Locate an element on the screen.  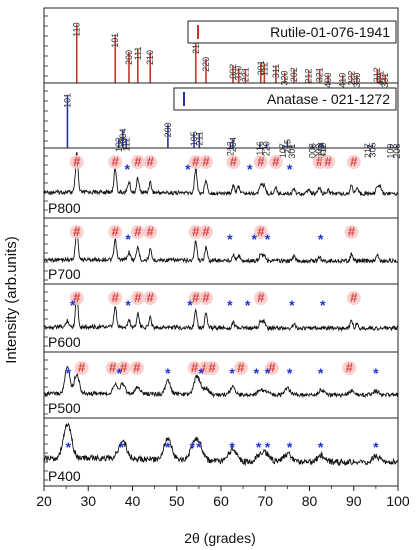
x-tick-label: 60 is located at coordinates (221, 501).